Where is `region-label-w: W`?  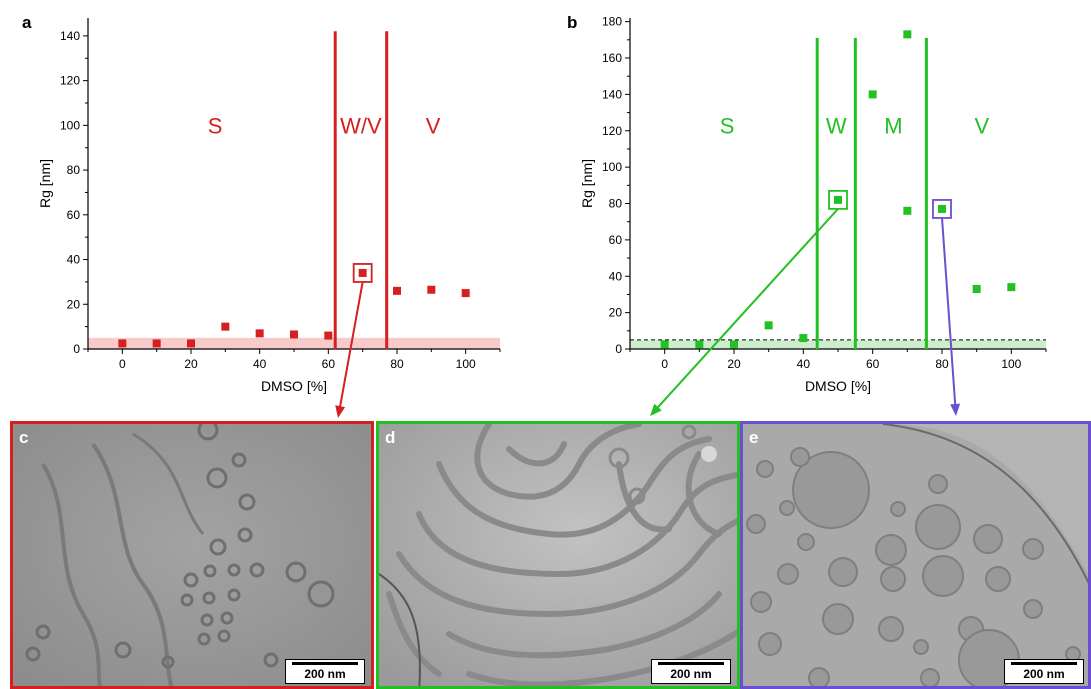 region-label-w: W is located at coordinates (836, 126).